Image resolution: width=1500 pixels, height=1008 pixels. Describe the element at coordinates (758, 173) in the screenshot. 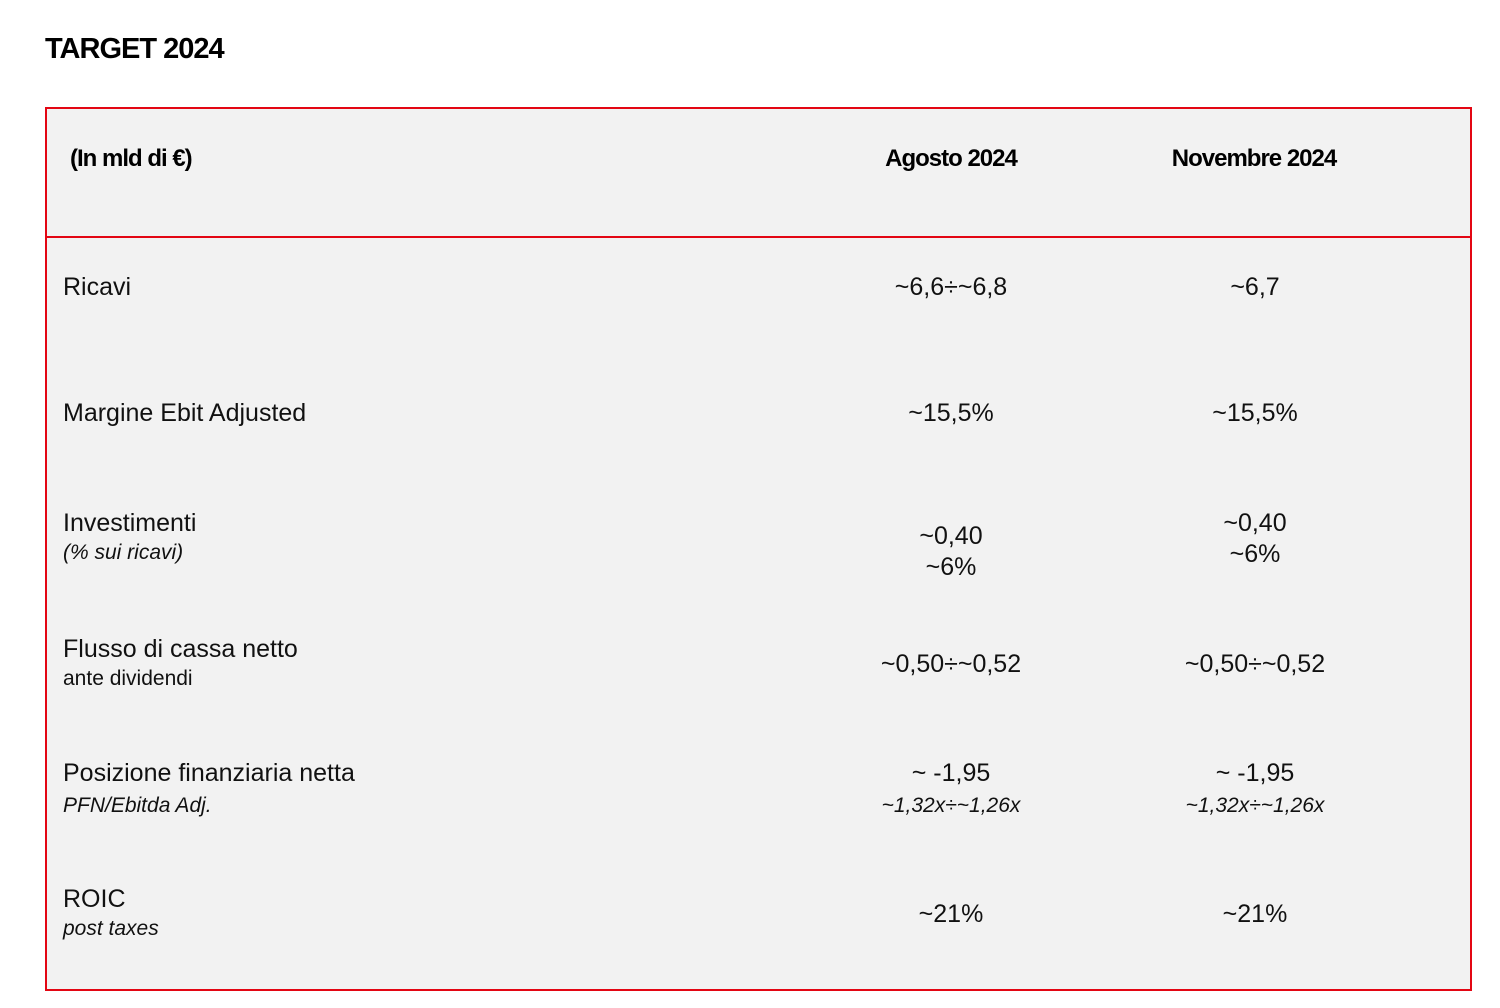

I see `table-header: (In mld di €) Agosto 2024 Novembre 2024` at that location.